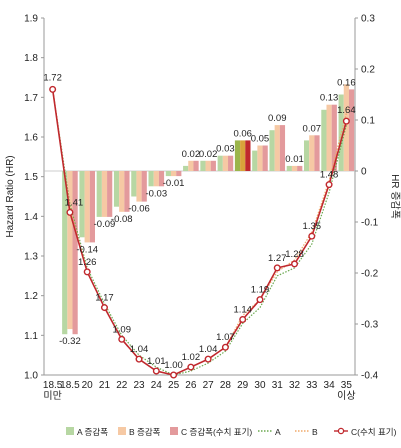 This screenshot has width=401, height=448. Describe the element at coordinates (10, 196) in the screenshot. I see `y-axis-title: Hazard Ratio (HR)` at that location.